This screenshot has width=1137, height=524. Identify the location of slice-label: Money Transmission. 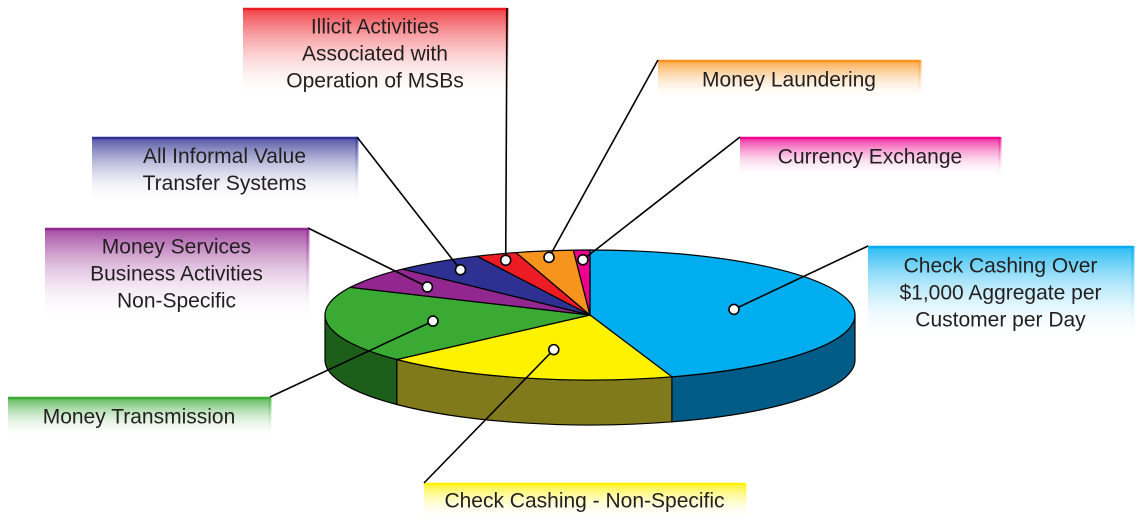
(139, 417).